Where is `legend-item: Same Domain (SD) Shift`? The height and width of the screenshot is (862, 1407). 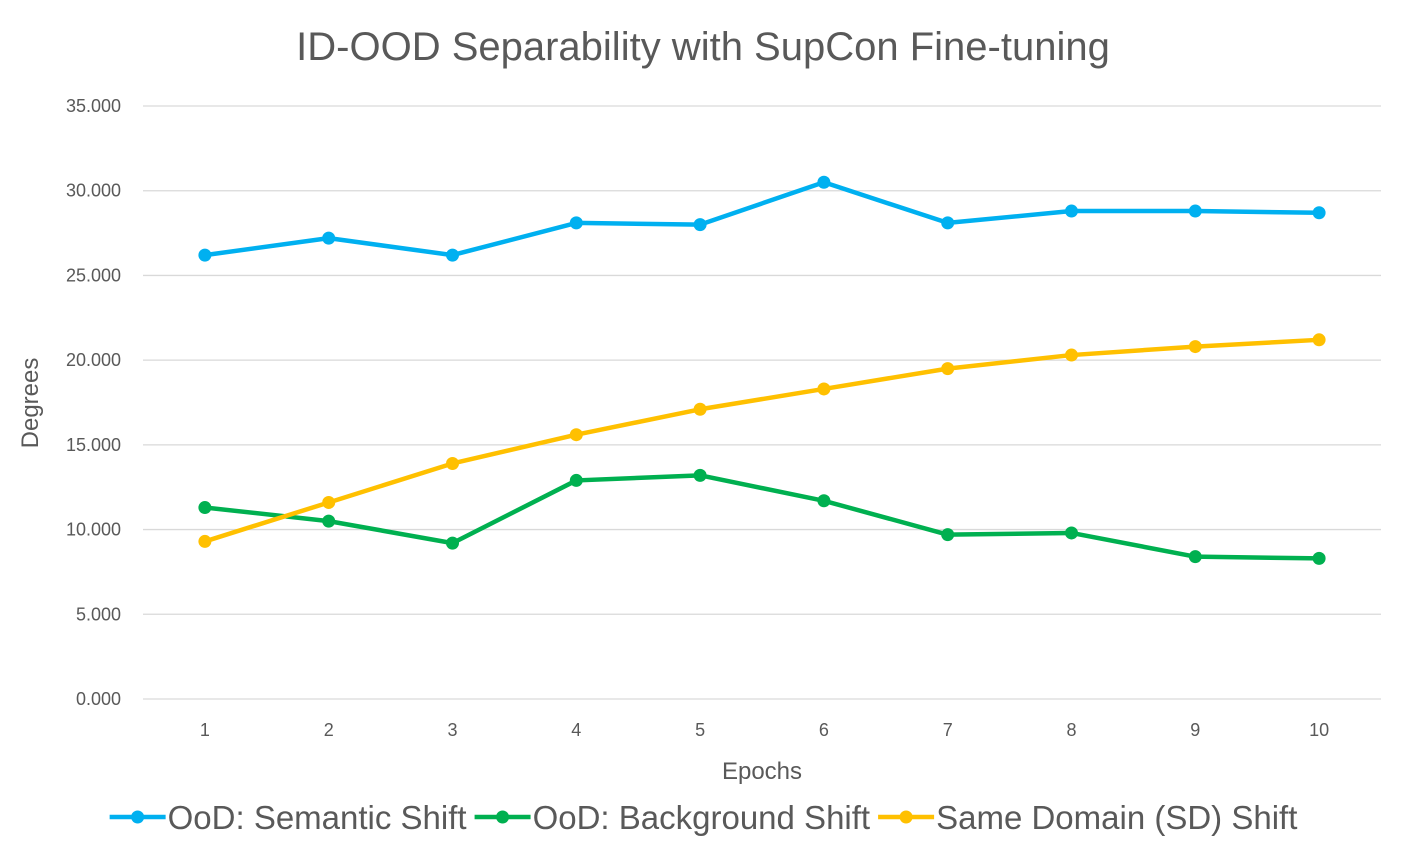 legend-item: Same Domain (SD) Shift is located at coordinates (1087, 817).